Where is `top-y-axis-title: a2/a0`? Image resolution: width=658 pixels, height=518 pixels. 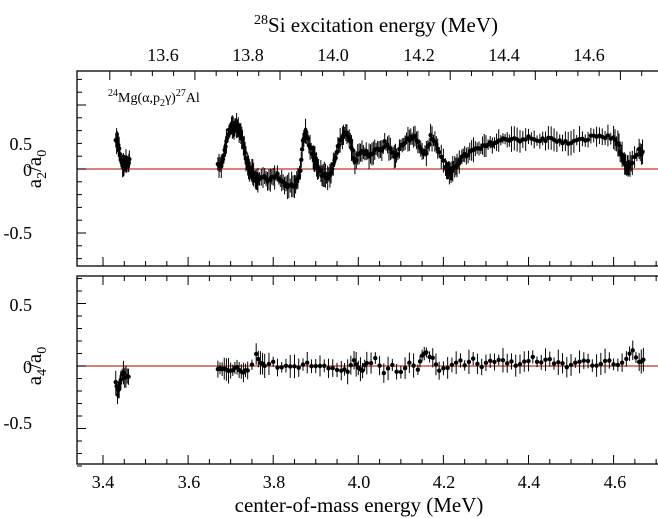 top-y-axis-title: a2/a0 is located at coordinates (36, 169).